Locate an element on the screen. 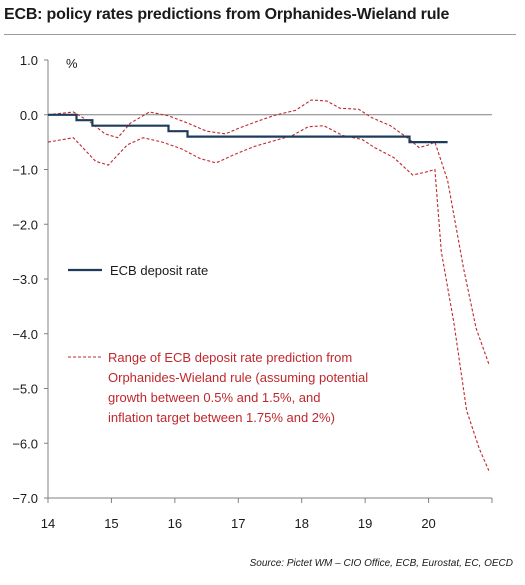  x-tick-label: 16 is located at coordinates (175, 523).